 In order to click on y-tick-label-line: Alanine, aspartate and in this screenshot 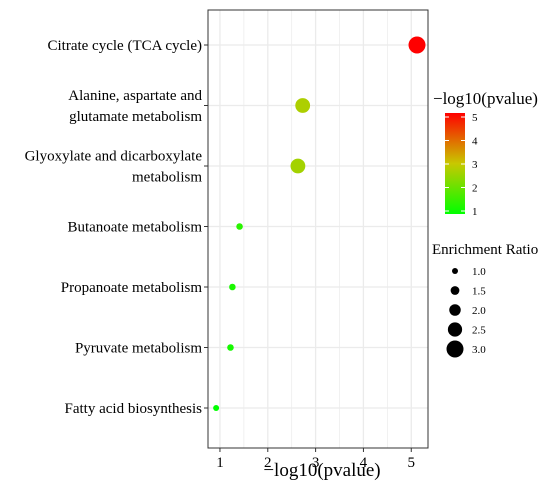, I will do `click(135, 96)`.